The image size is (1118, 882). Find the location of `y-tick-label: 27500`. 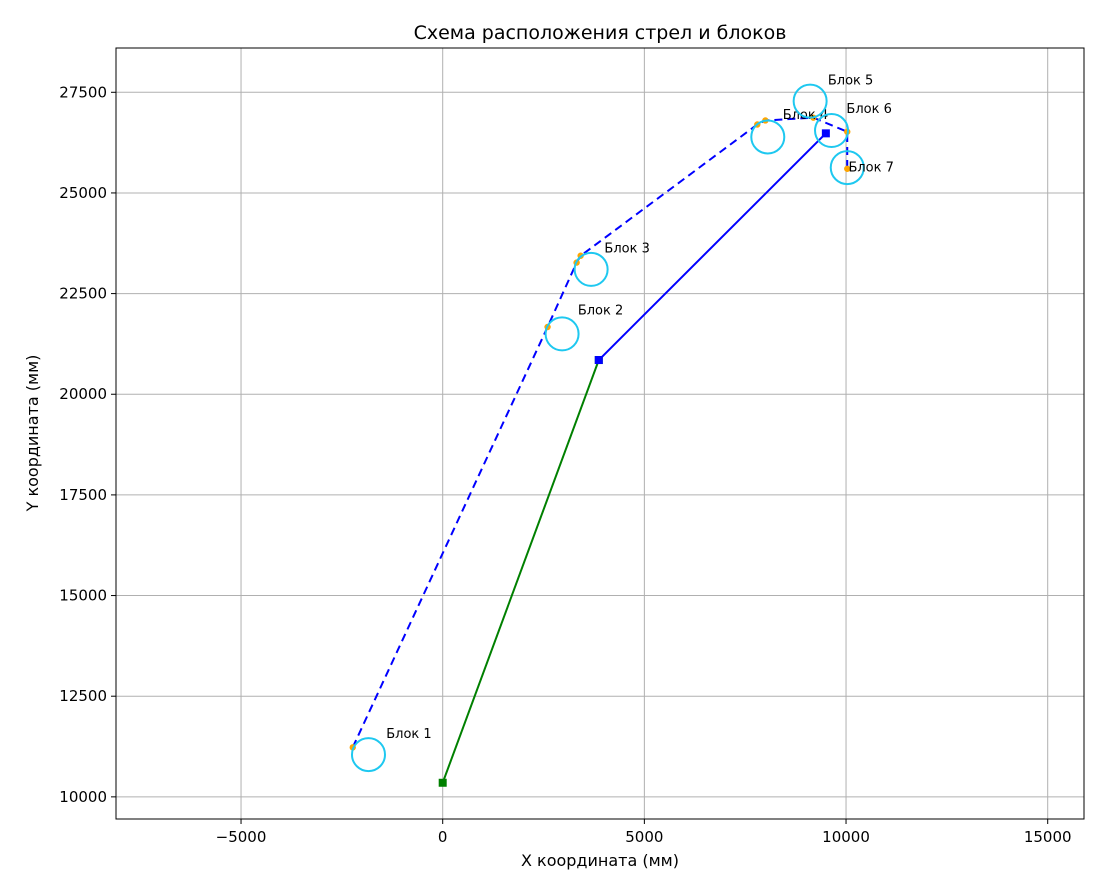

y-tick-label: 27500 is located at coordinates (83, 92).